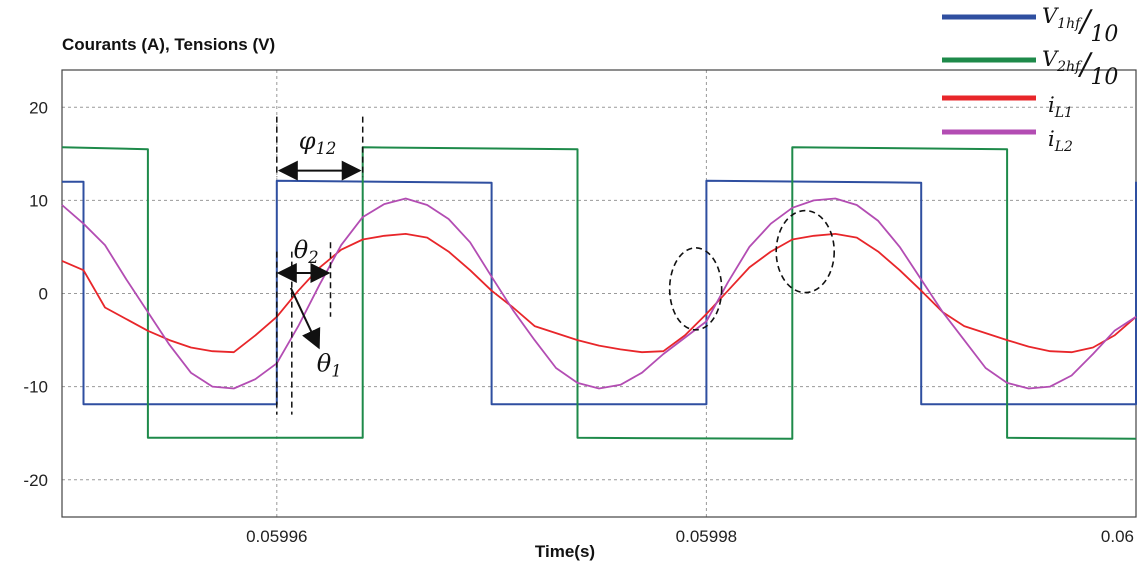 This screenshot has width=1142, height=565. Describe the element at coordinates (35, 480) in the screenshot. I see `y-tick-label: -20` at that location.